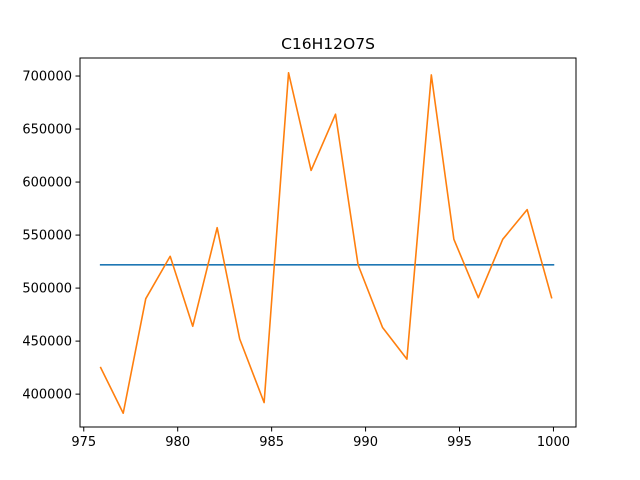 The width and height of the screenshot is (640, 480). Describe the element at coordinates (271, 442) in the screenshot. I see `x-tick-label: 985` at that location.